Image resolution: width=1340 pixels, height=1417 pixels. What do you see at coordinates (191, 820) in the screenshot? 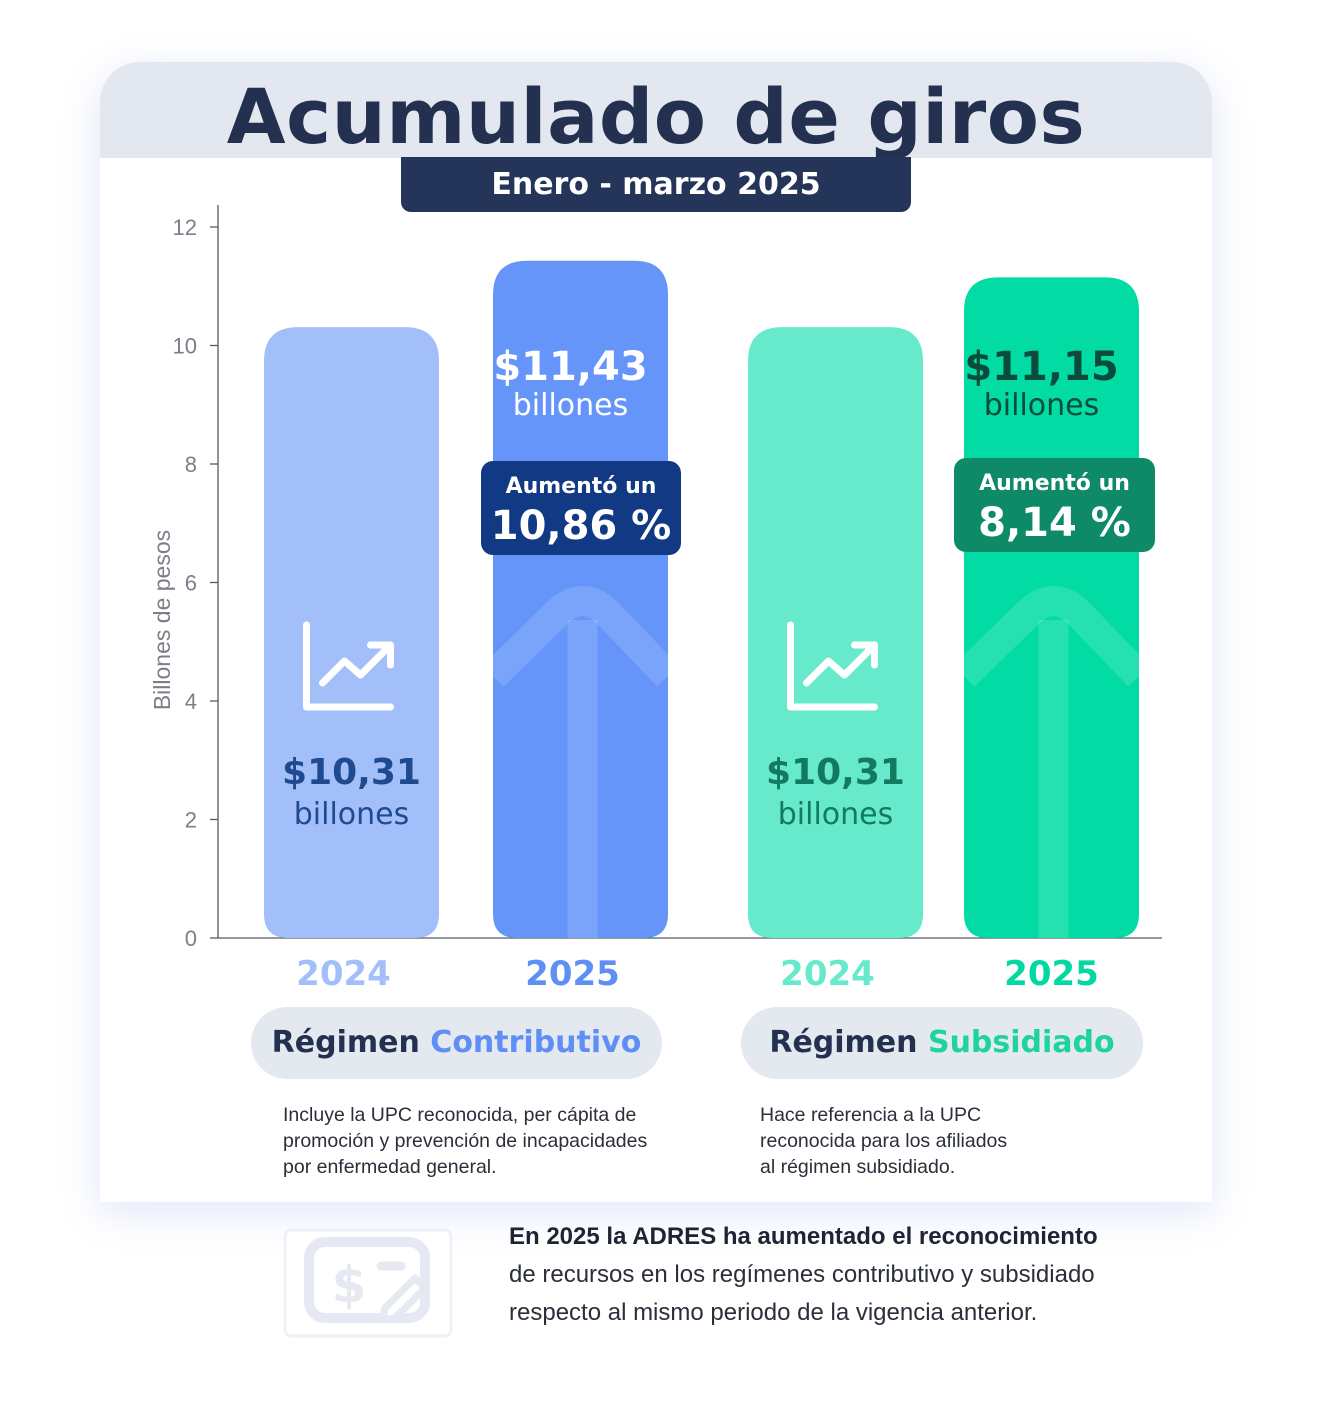
I see `y-tick-label: 2` at bounding box center [191, 820].